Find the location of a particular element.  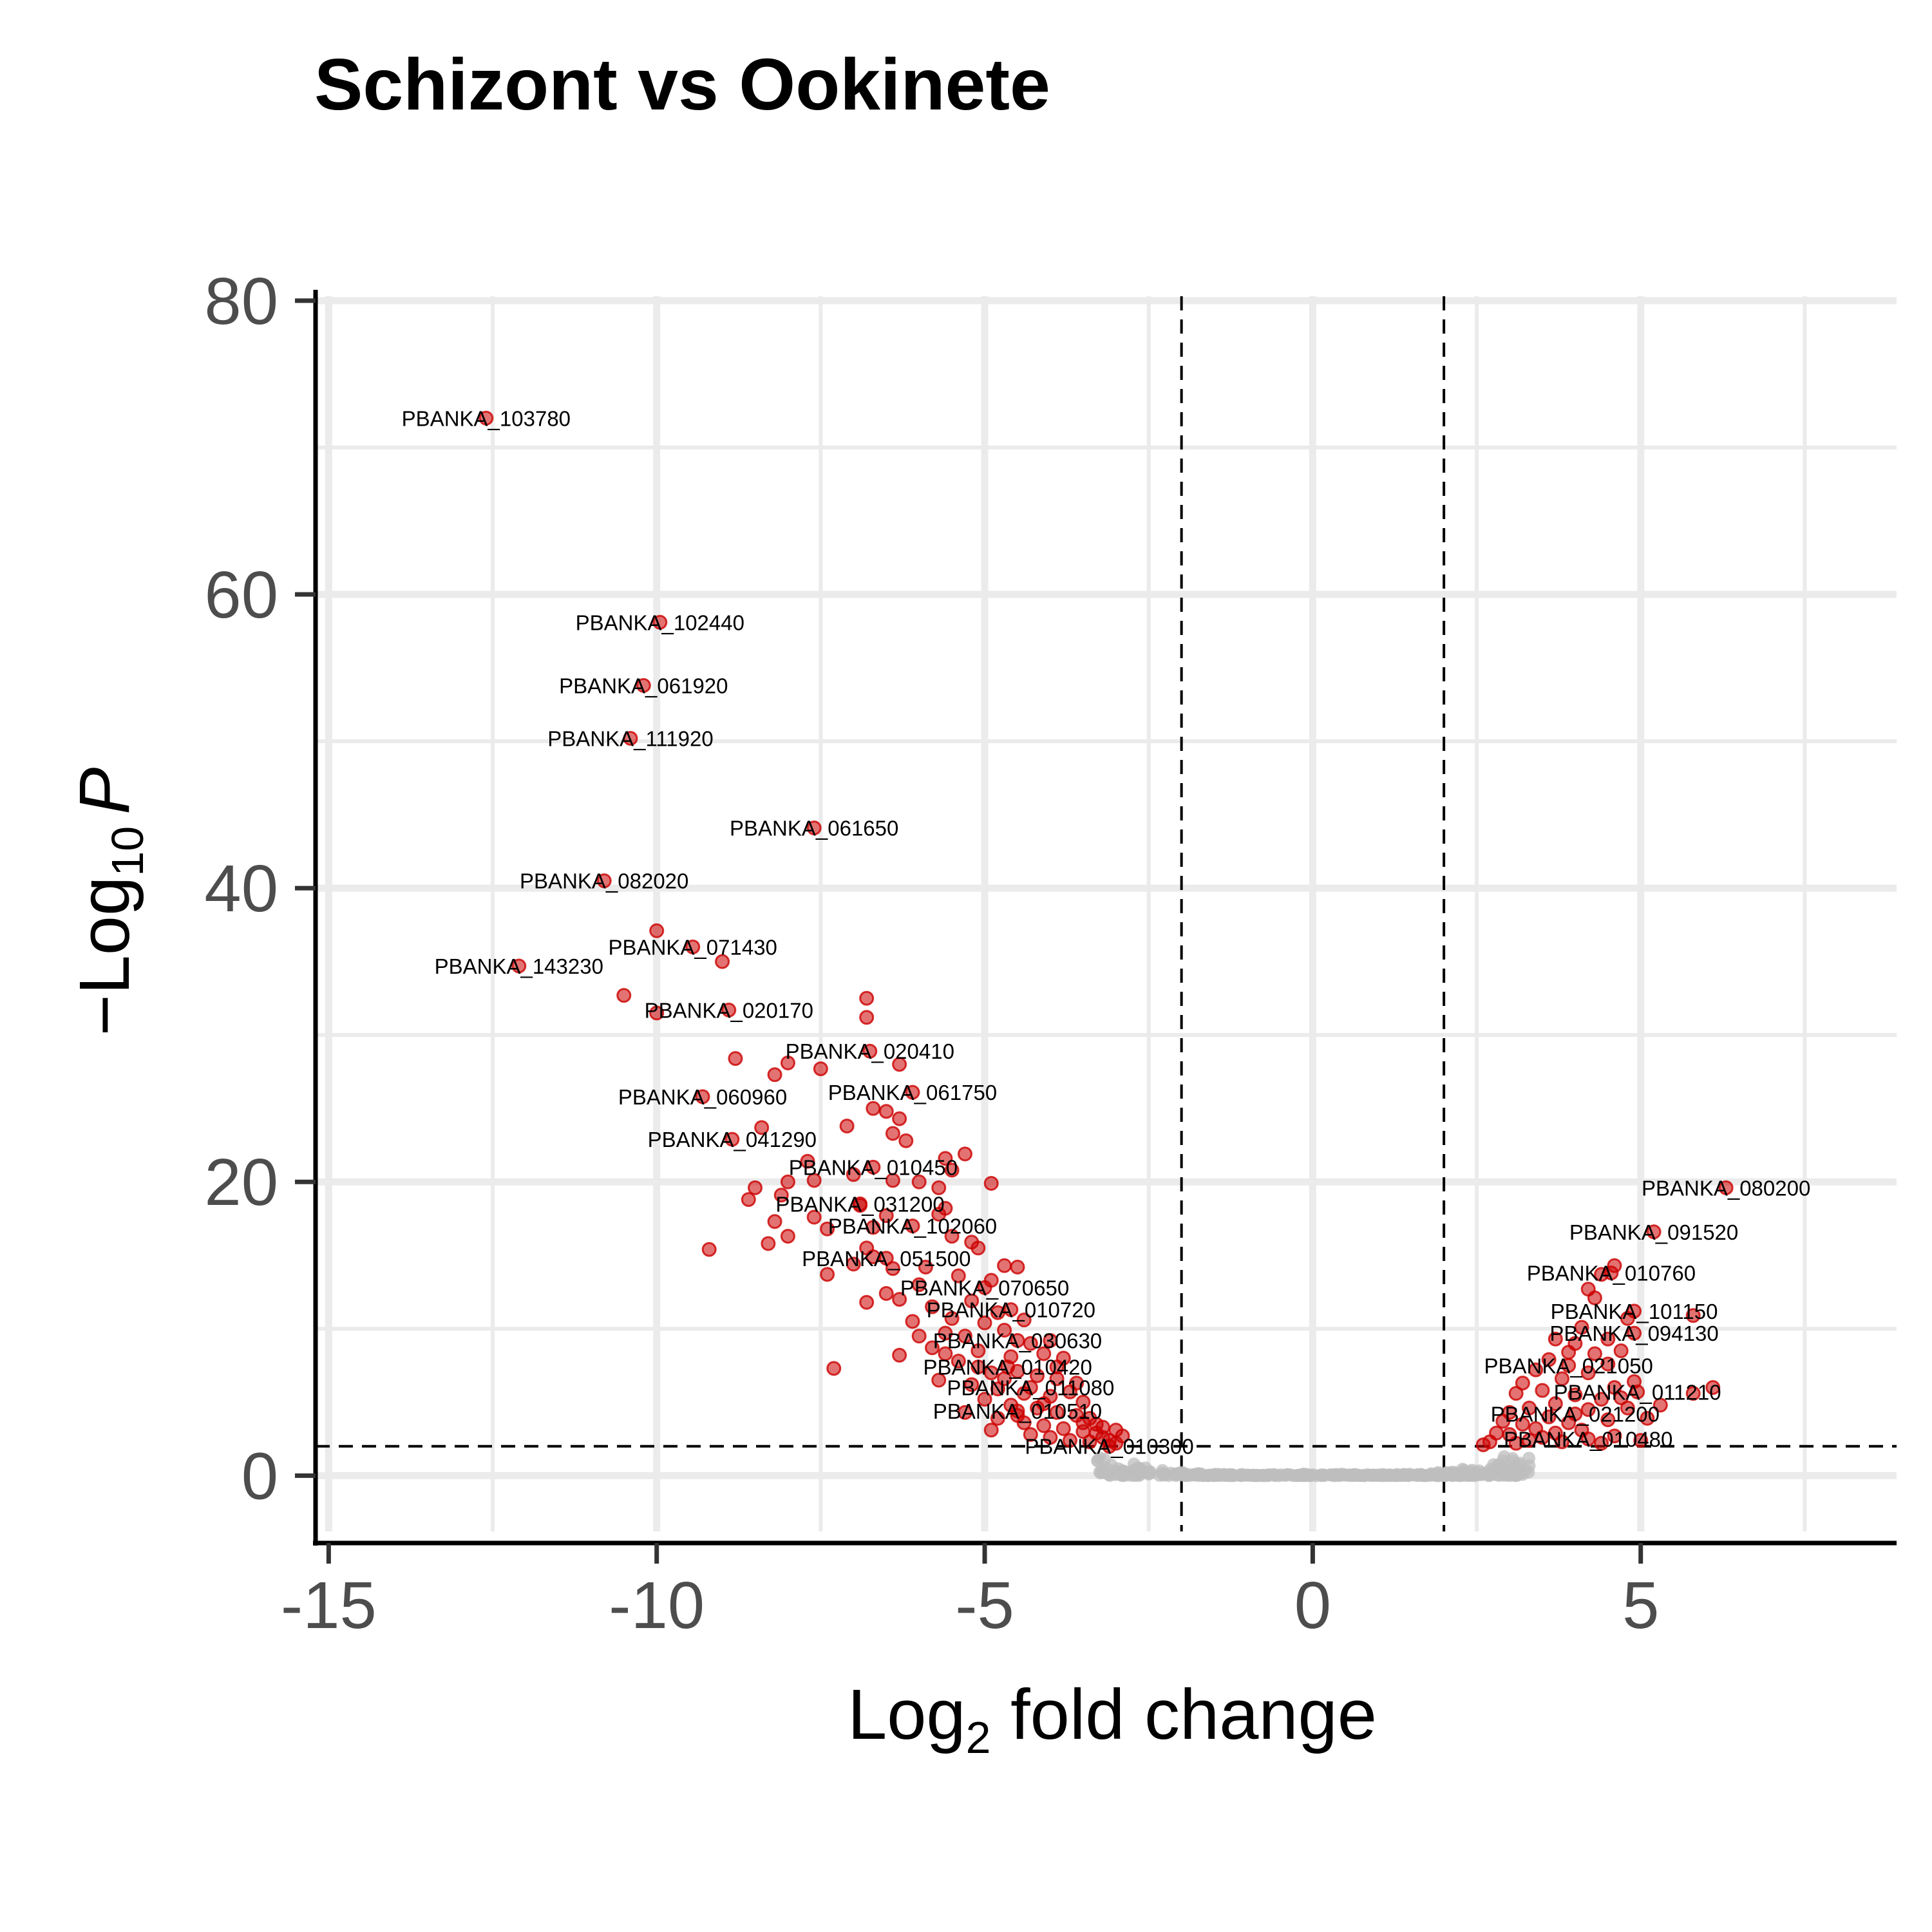

gene-label: PBANKA_011080 is located at coordinates (1030, 1387).